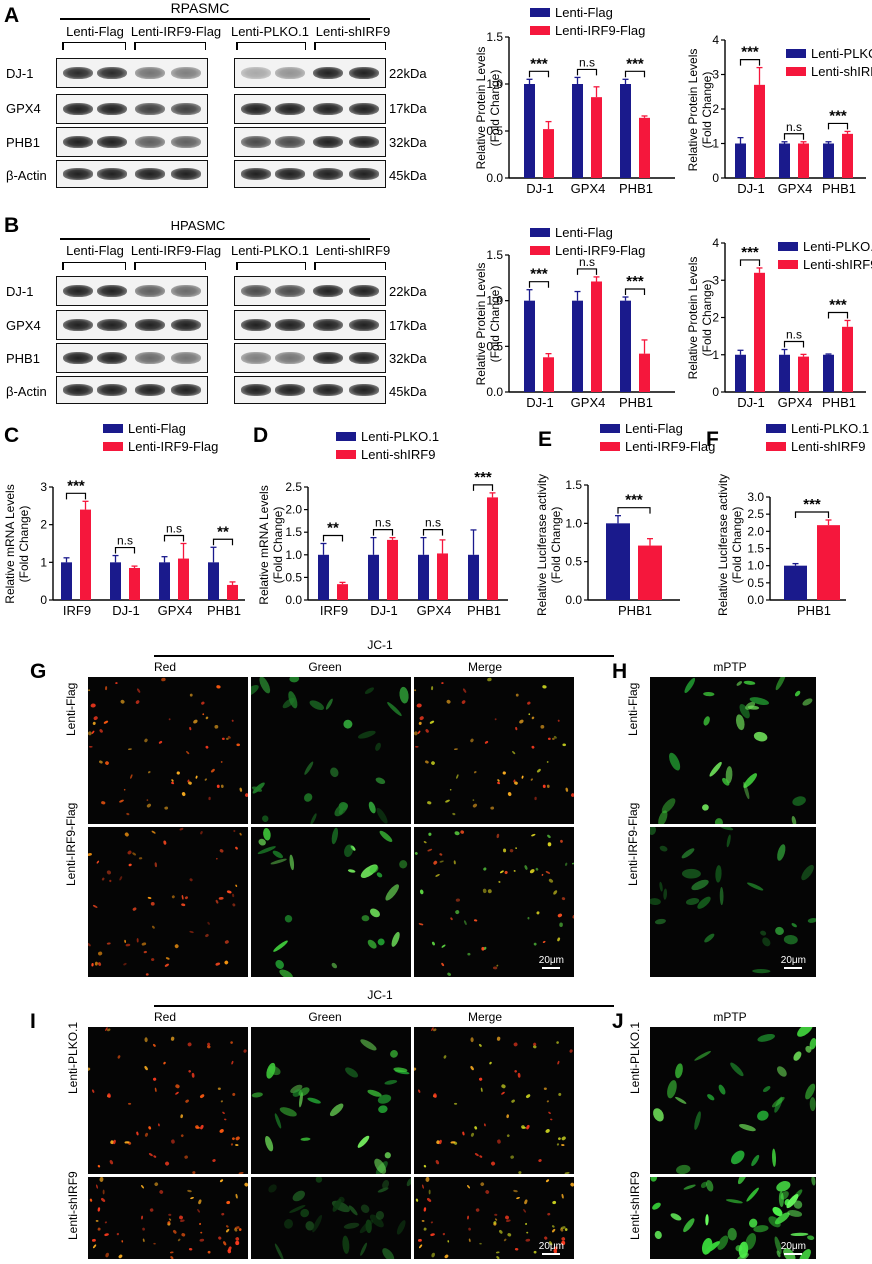  Describe the element at coordinates (23, 142) in the screenshot. I see `row-label: PHB1` at that location.